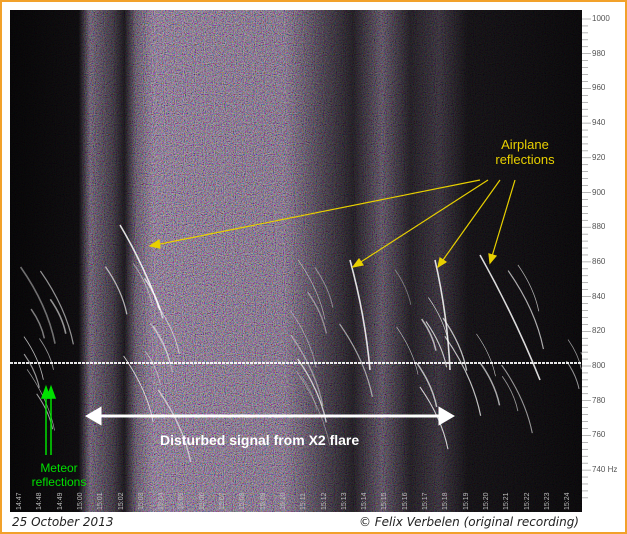 The width and height of the screenshot is (627, 534). What do you see at coordinates (365, 501) in the screenshot?
I see `time-axis-label: 15:14` at bounding box center [365, 501].